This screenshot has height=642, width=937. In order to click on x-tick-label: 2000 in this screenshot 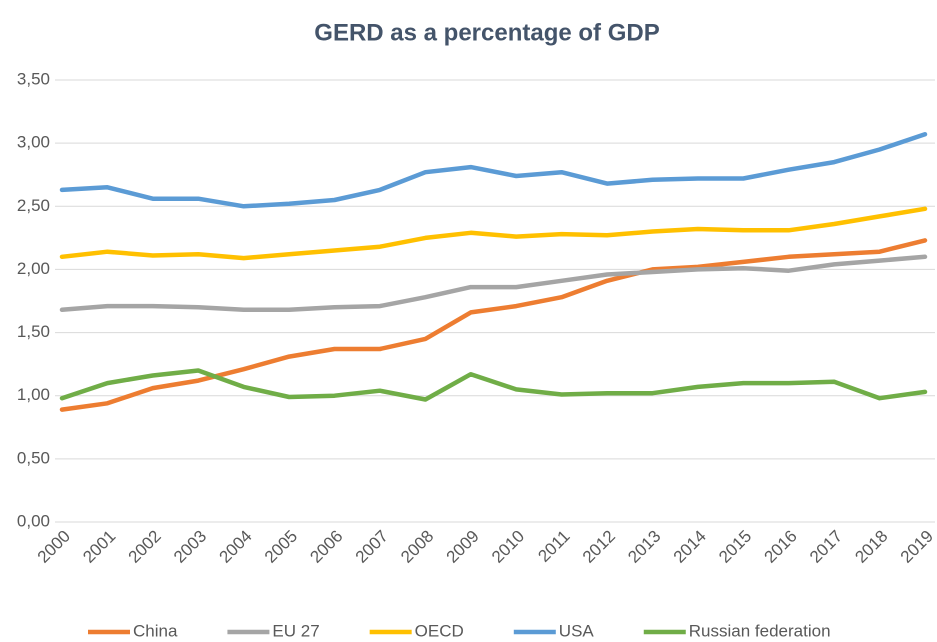, I will do `click(54, 547)`.